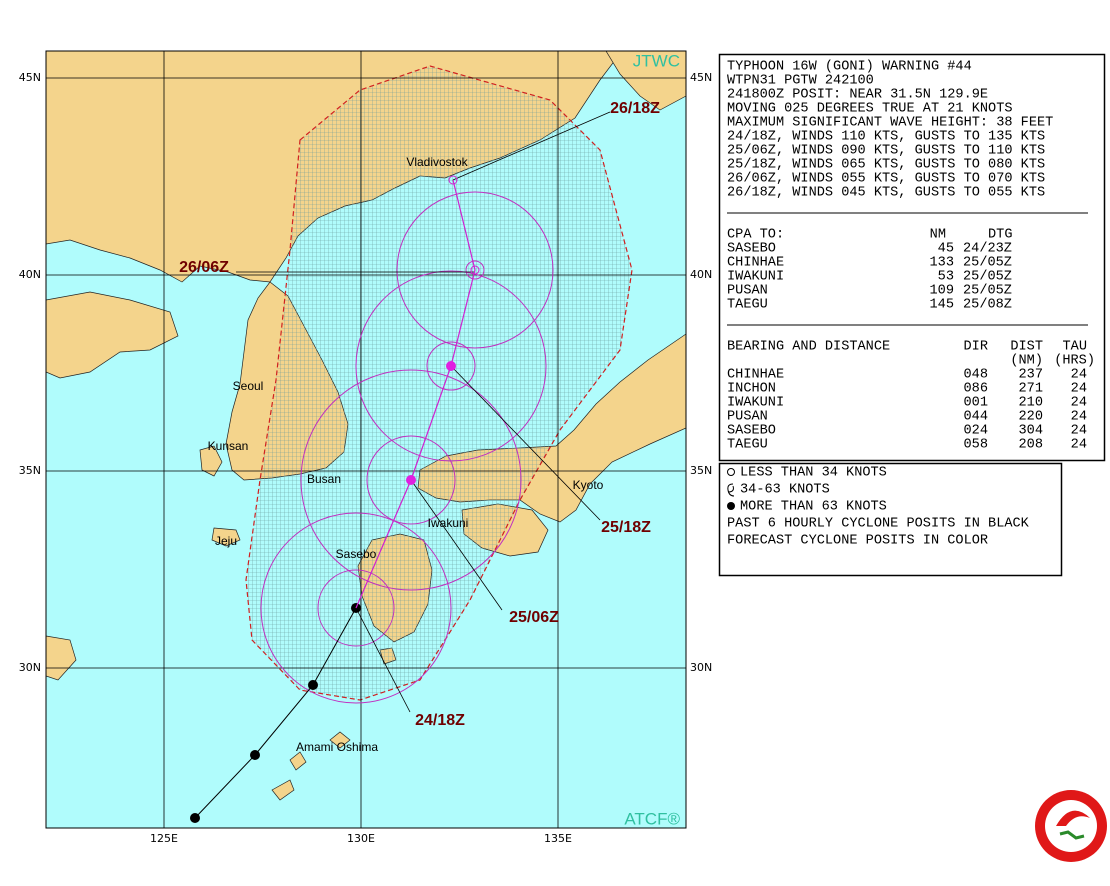 The width and height of the screenshot is (1110, 886). Describe the element at coordinates (886, 151) in the screenshot. I see `warning-line: 25/06Z, WINDS 090 KTS, GUSTS TO 110 KTS` at that location.